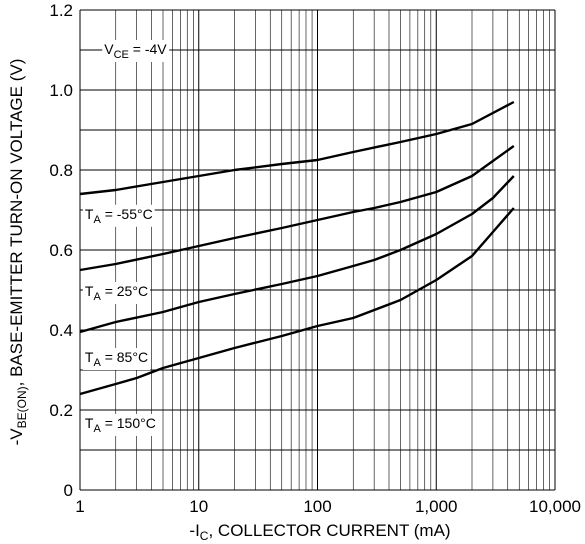  Describe the element at coordinates (555, 506) in the screenshot. I see `x-tick-label: 10,000` at that location.